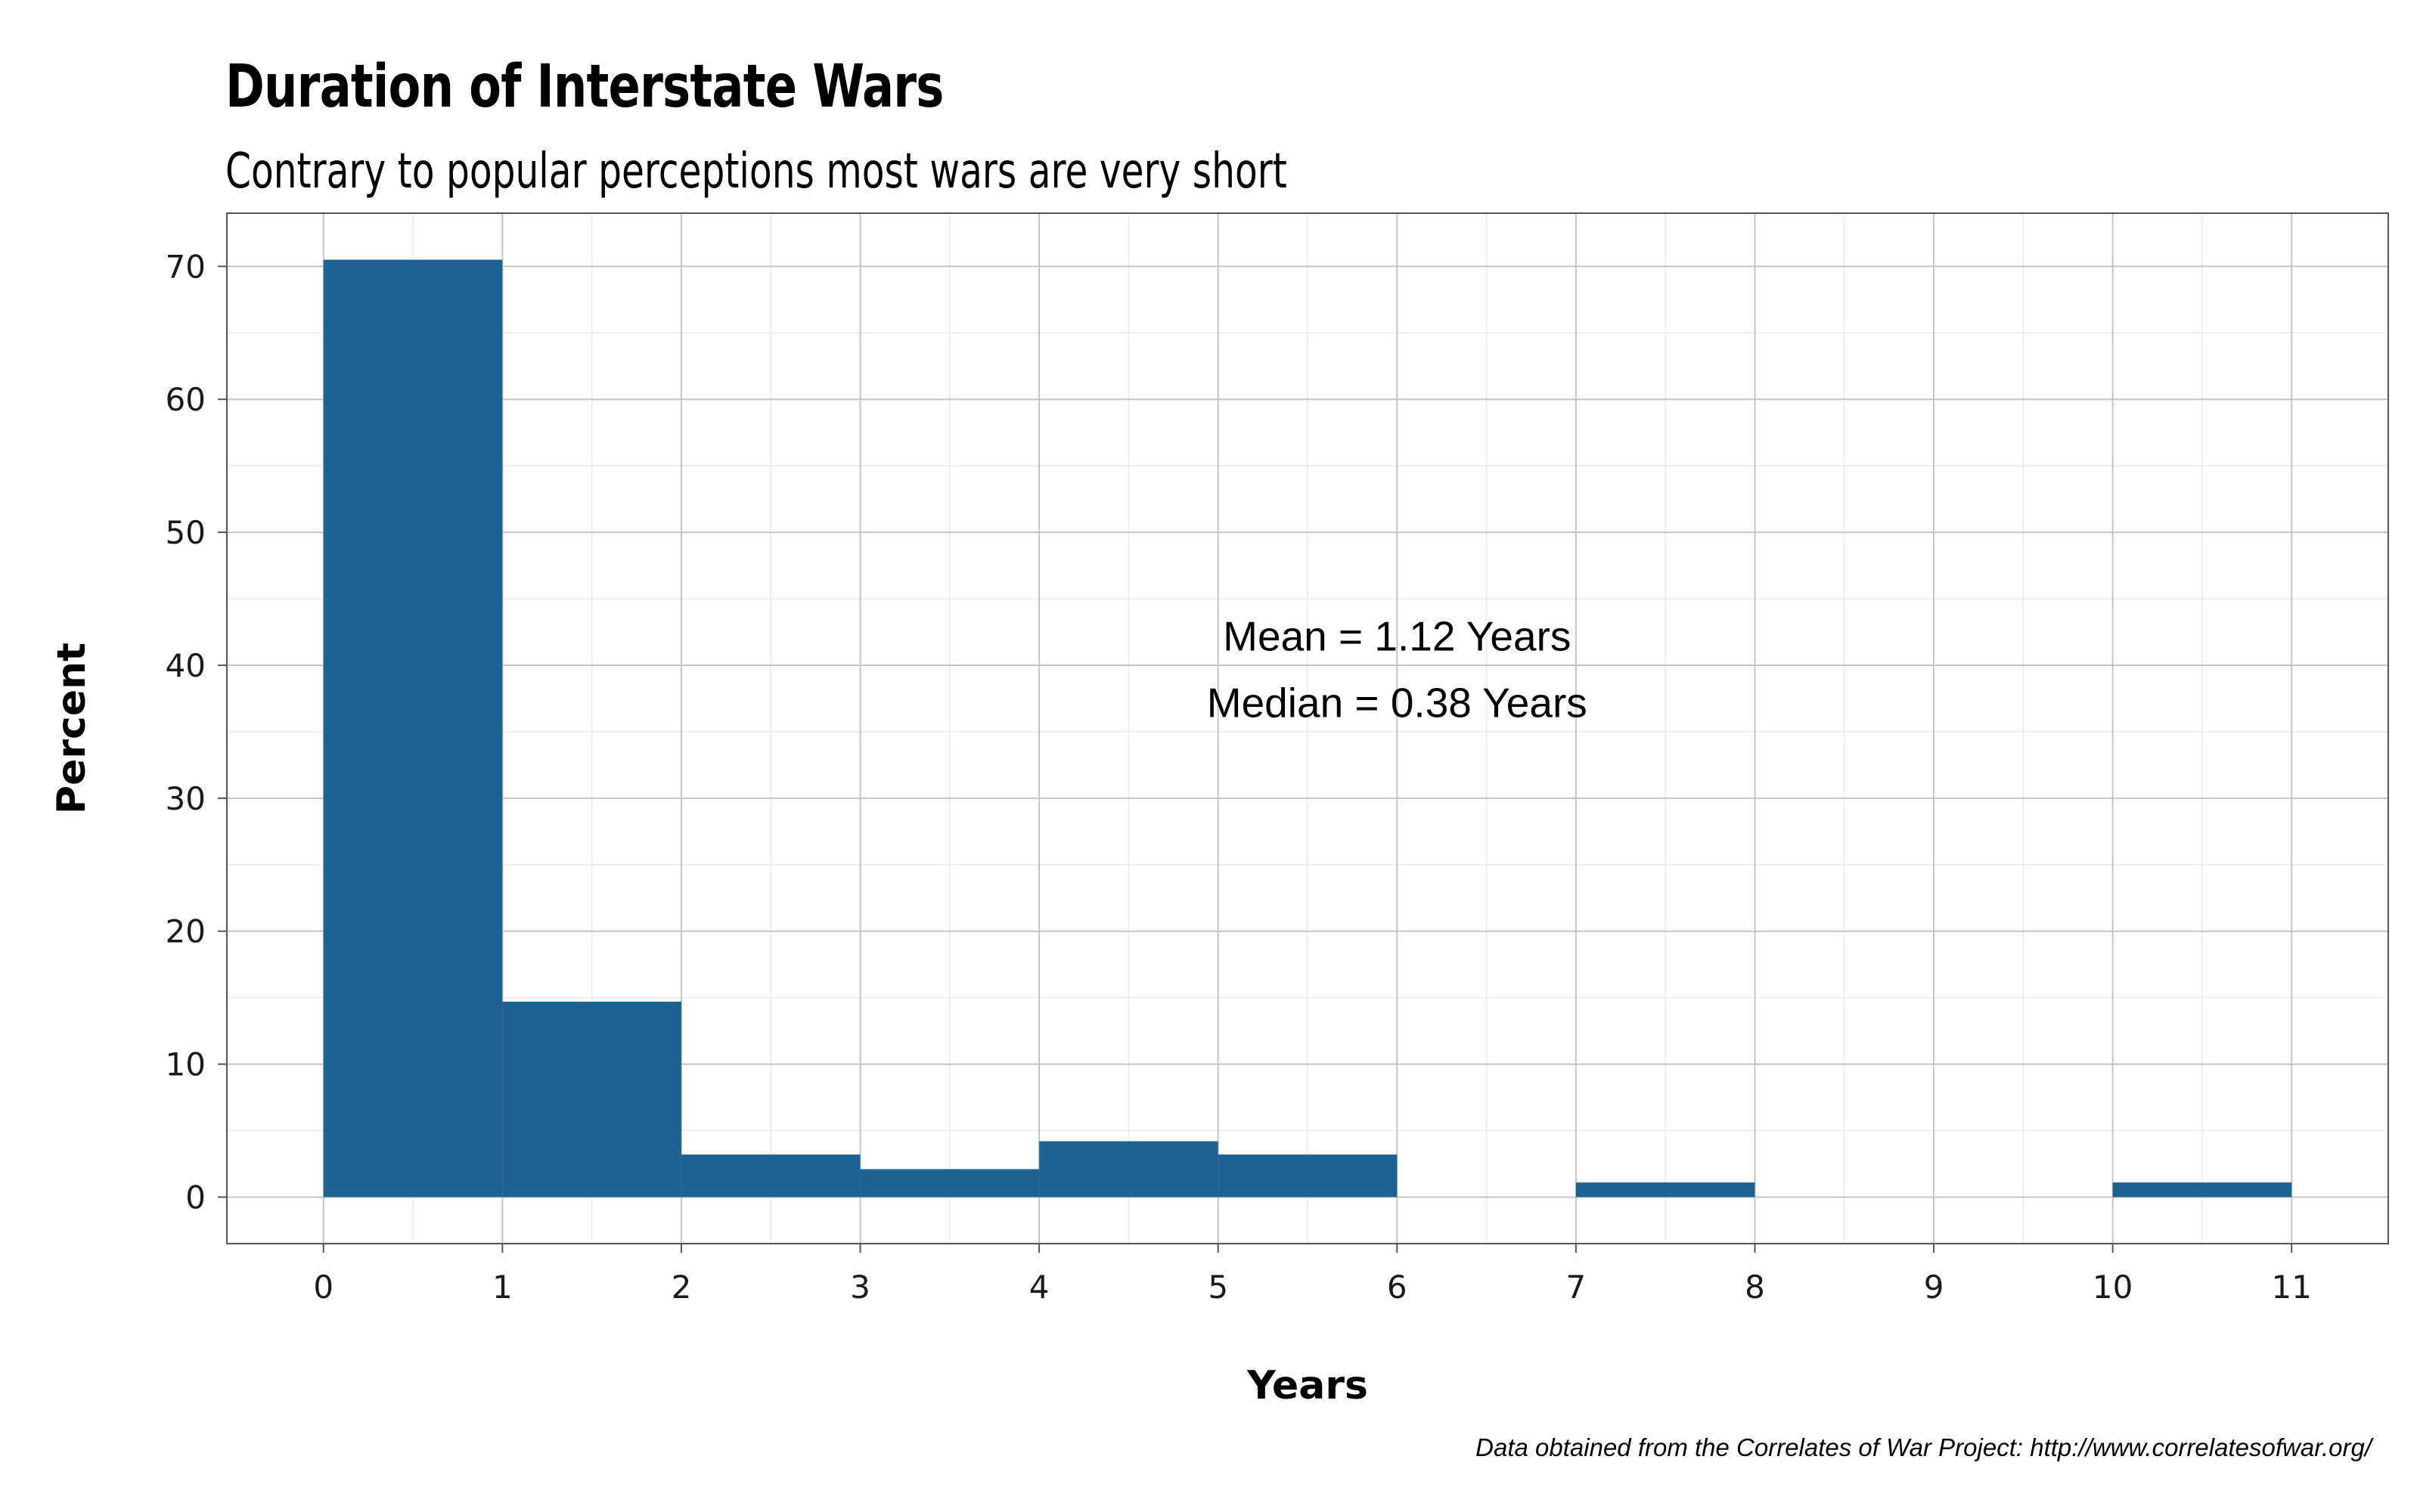 The height and width of the screenshot is (1512, 2420). What do you see at coordinates (1576, 1287) in the screenshot?
I see `x-tick-label: 7` at bounding box center [1576, 1287].